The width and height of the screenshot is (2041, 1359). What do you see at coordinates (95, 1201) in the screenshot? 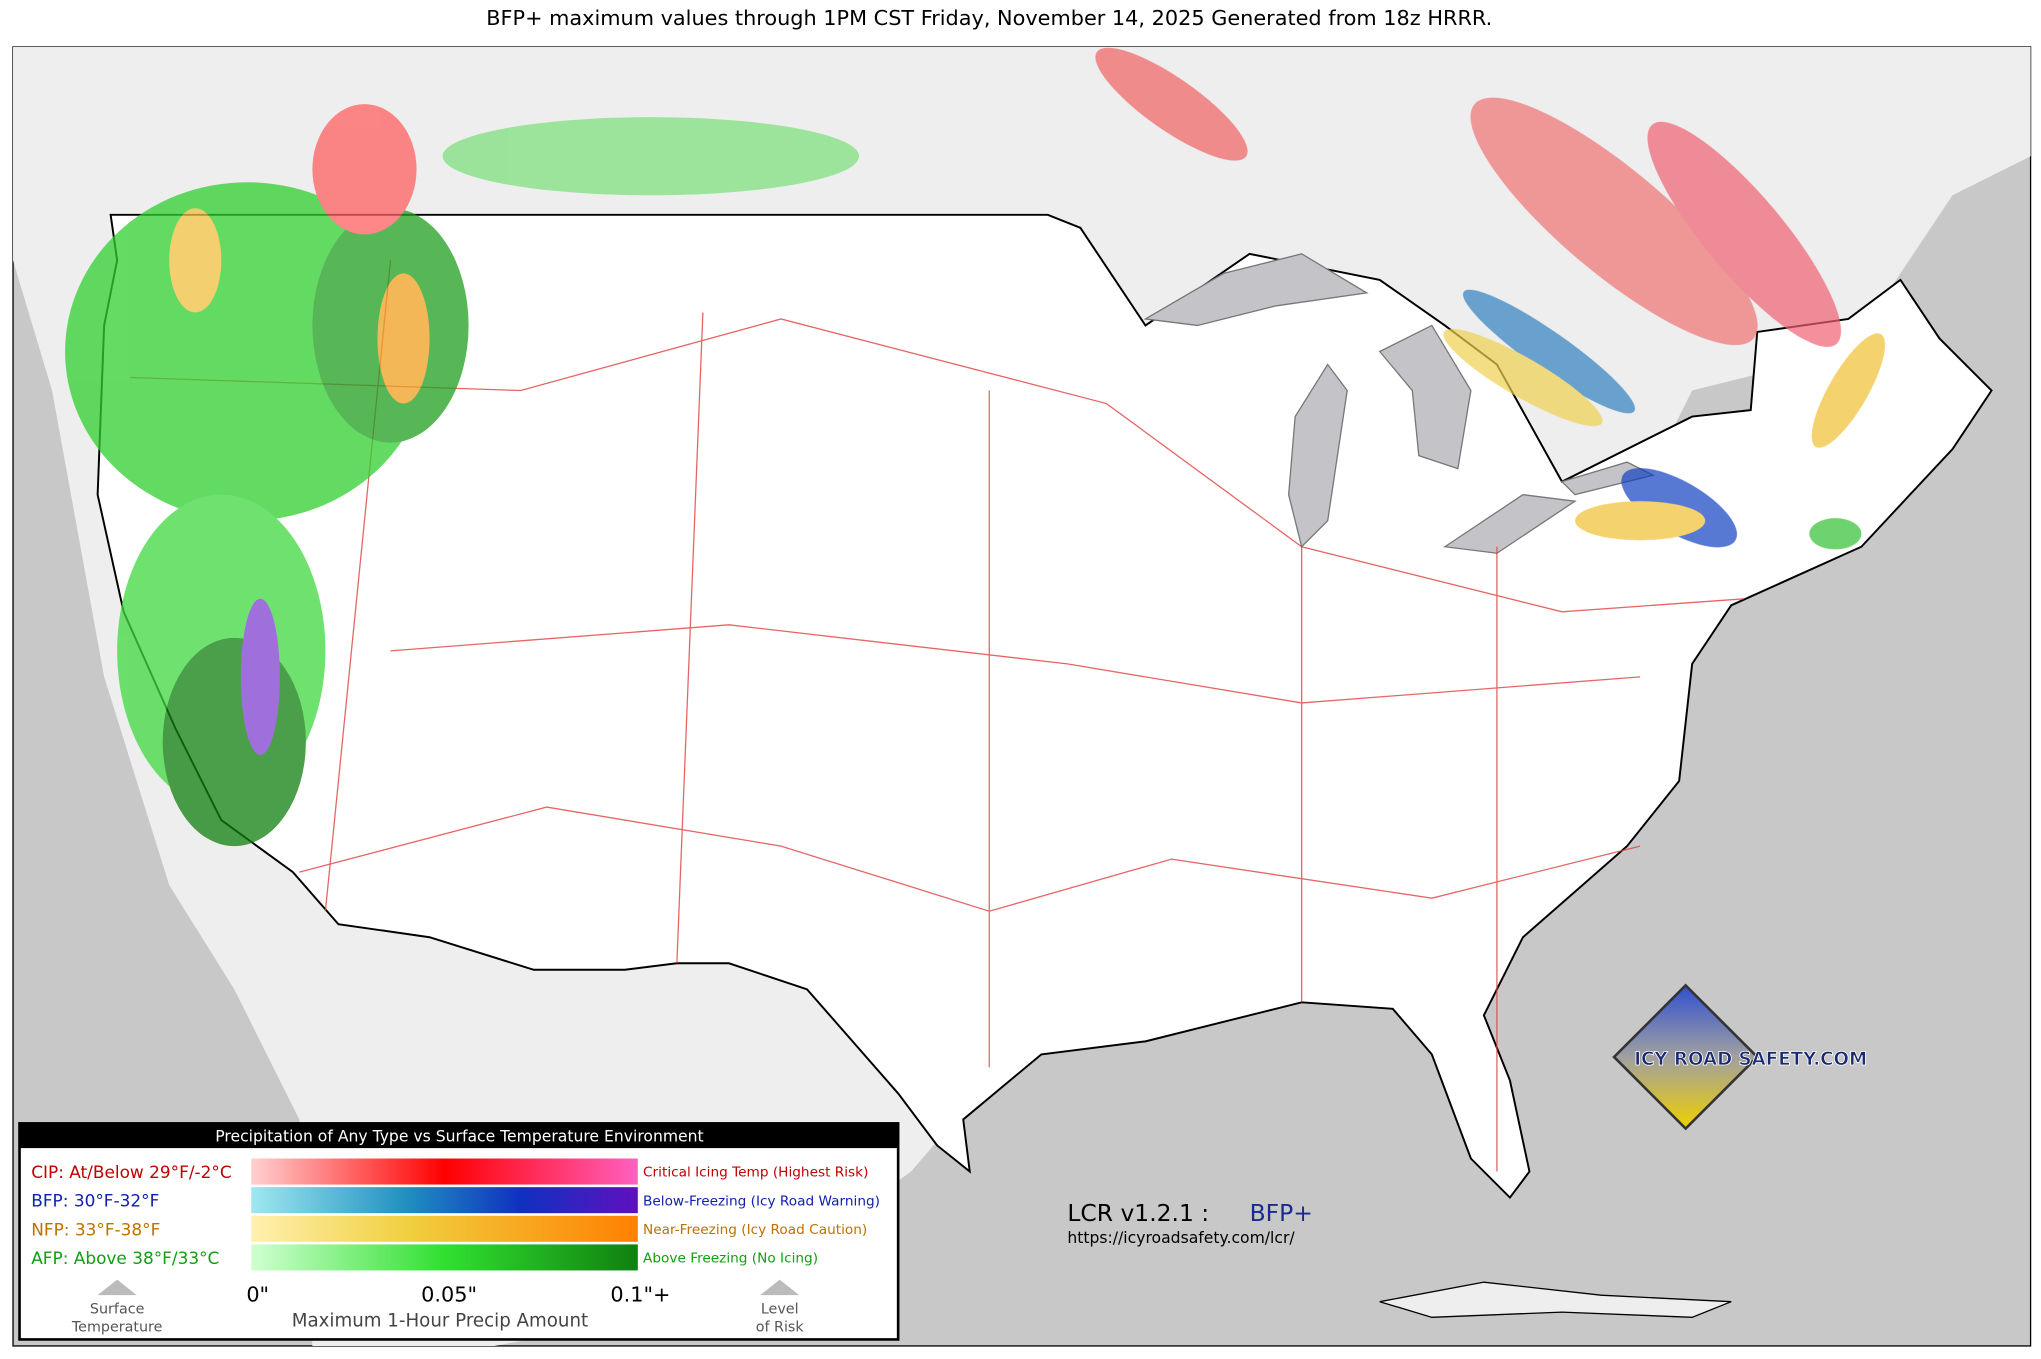
I see `legend-label: BFP: 30°F-32°F` at bounding box center [95, 1201].